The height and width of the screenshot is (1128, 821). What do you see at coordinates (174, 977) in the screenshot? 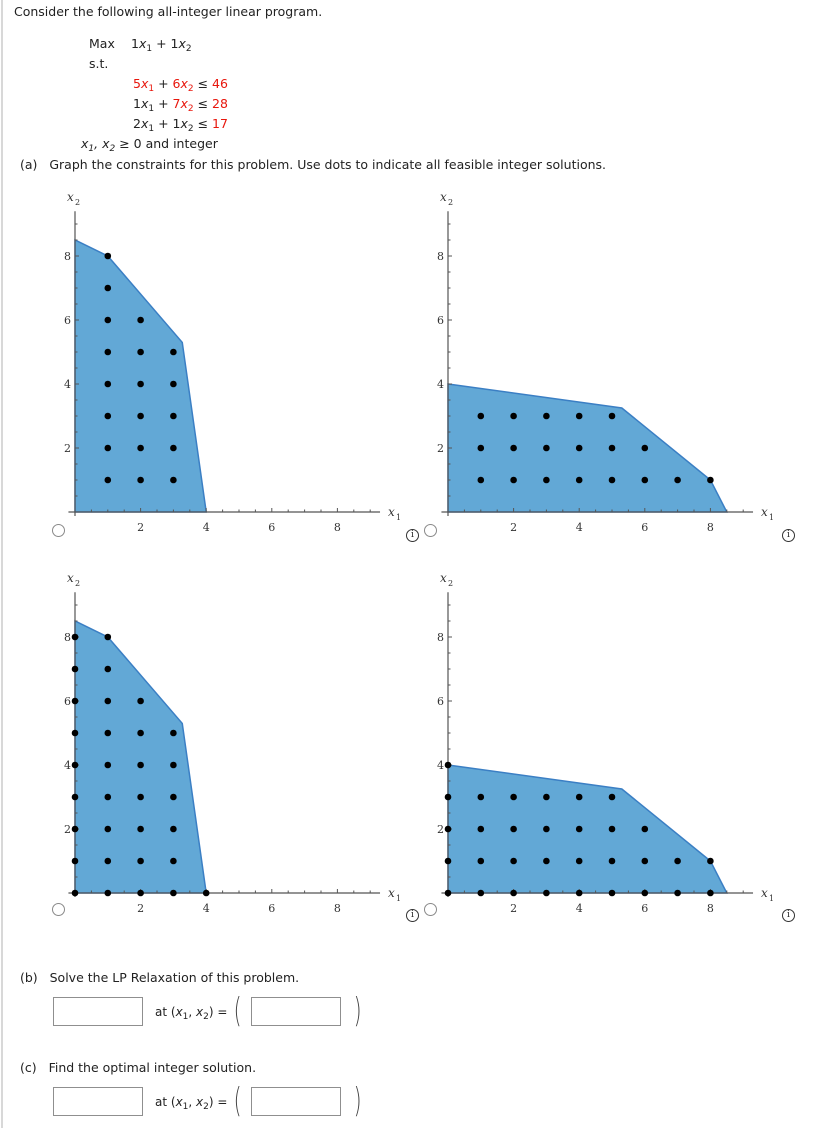
I see `part-b-text: Solve the LP Relaxation of this problem.` at bounding box center [174, 977].